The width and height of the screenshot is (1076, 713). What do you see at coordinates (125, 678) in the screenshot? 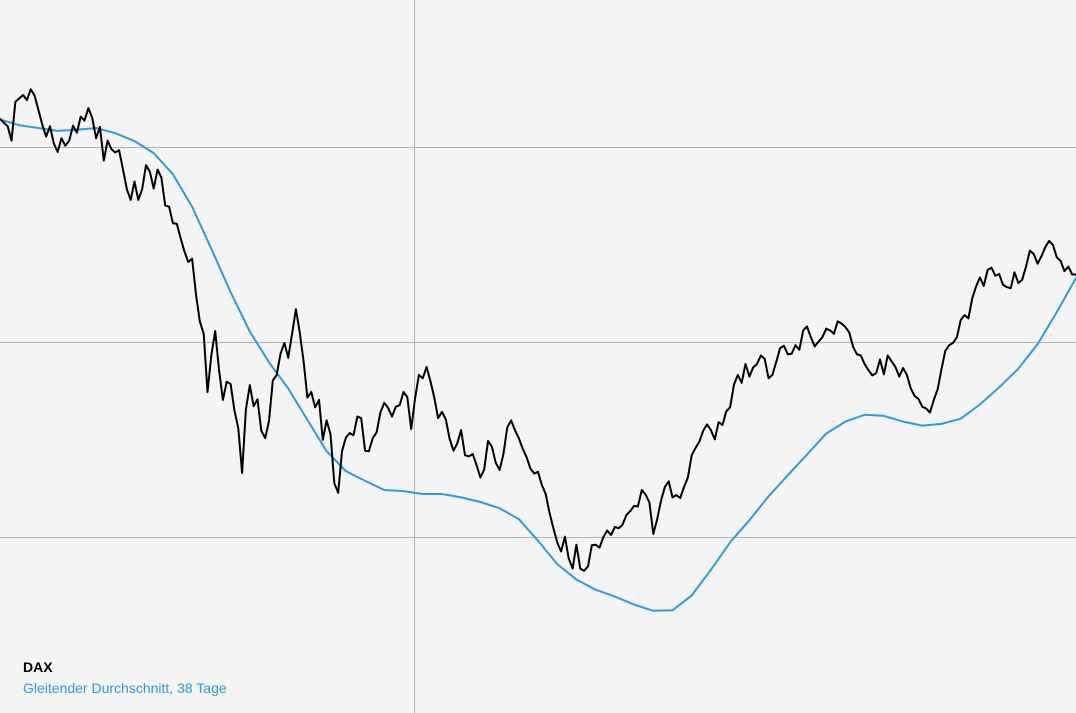
I see `legend: DAX Gleitender Durchschnitt, 38 Tage` at bounding box center [125, 678].